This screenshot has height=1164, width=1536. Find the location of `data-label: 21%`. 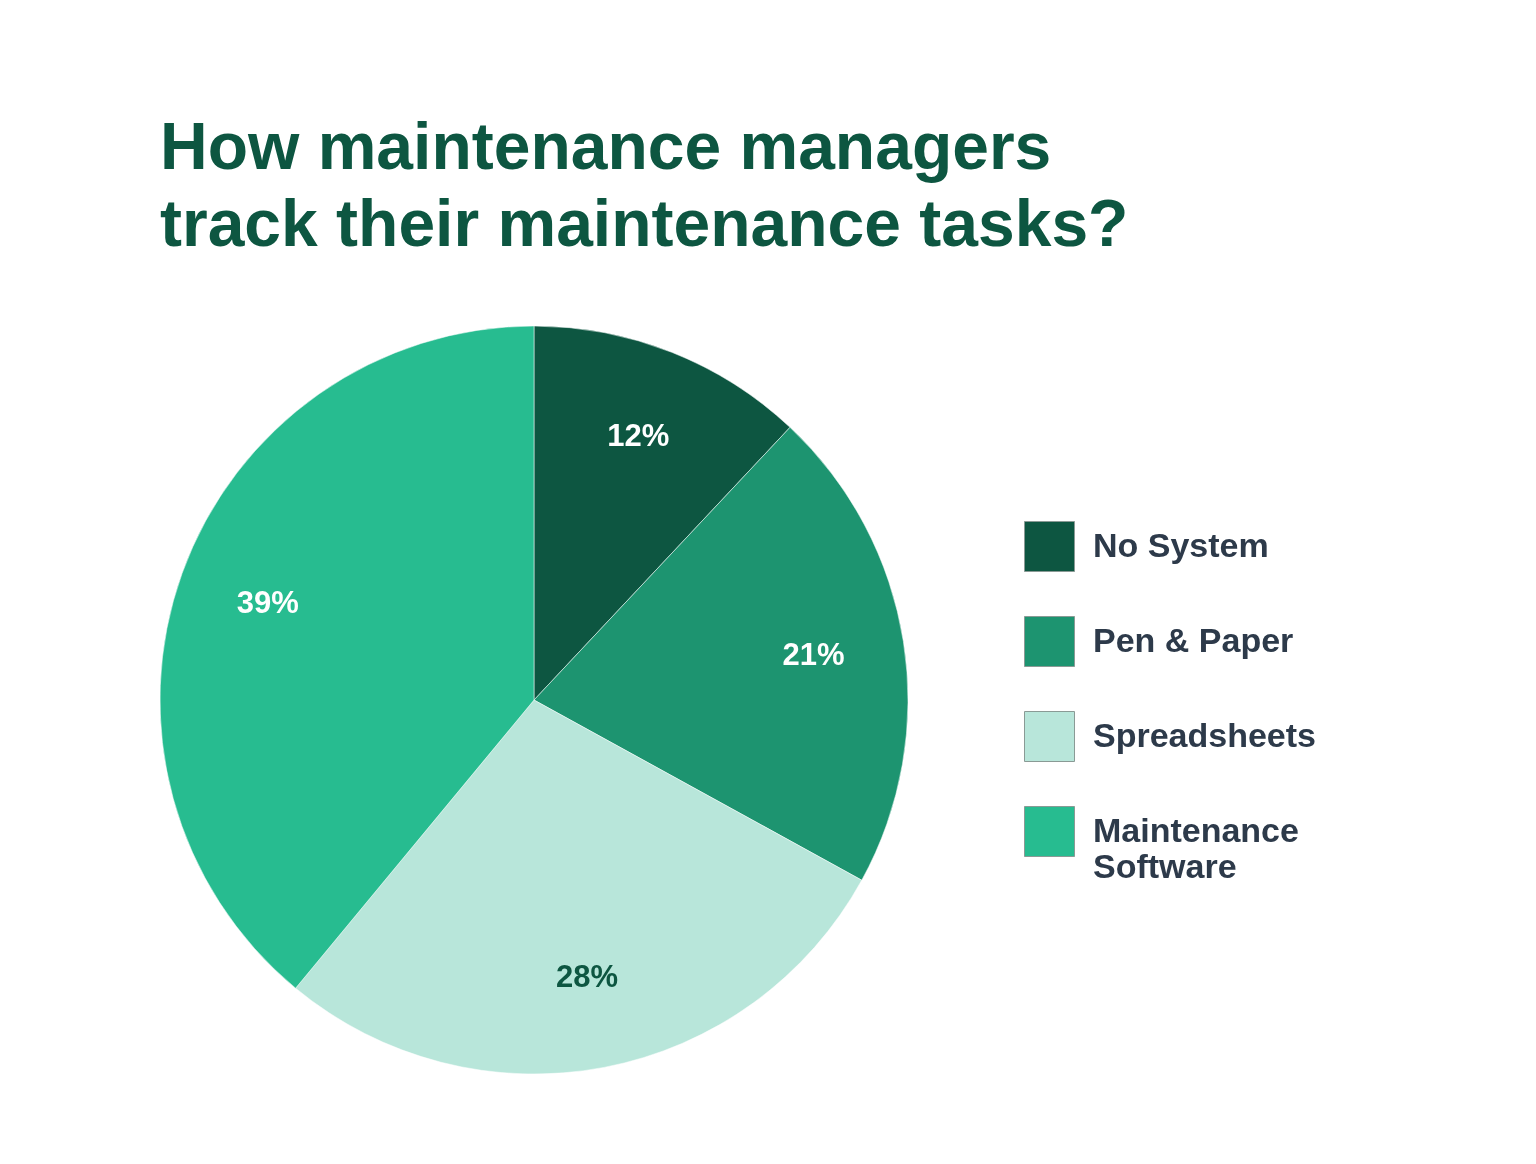

data-label: 21% is located at coordinates (813, 654).